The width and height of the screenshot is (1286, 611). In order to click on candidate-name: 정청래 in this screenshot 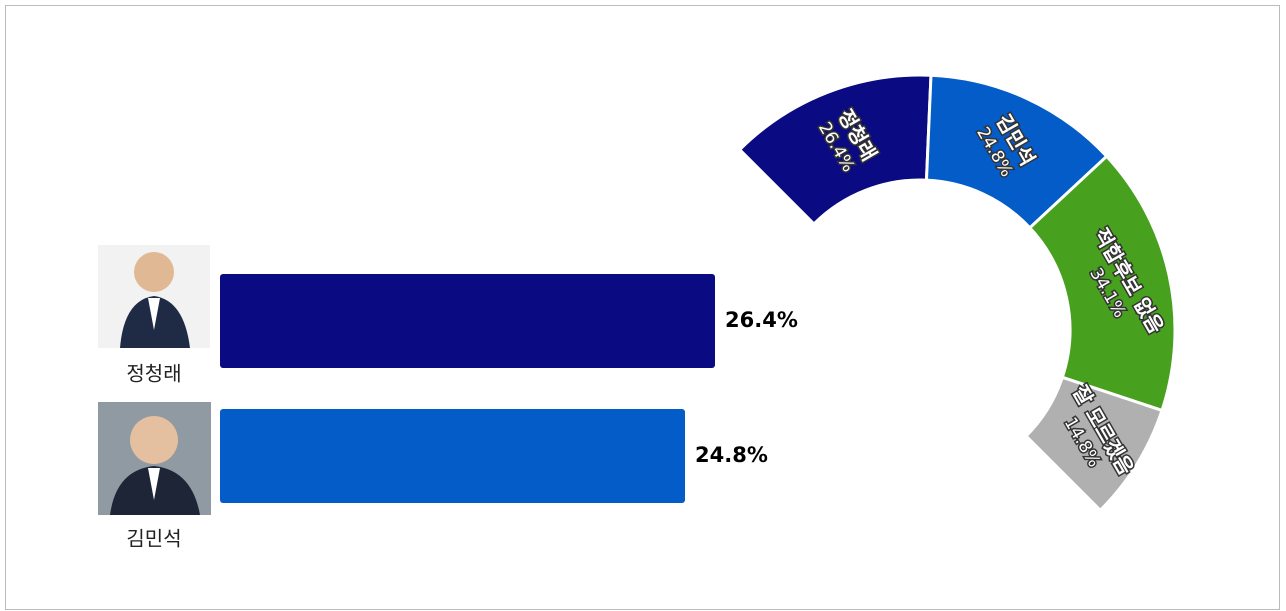, I will do `click(153, 374)`.